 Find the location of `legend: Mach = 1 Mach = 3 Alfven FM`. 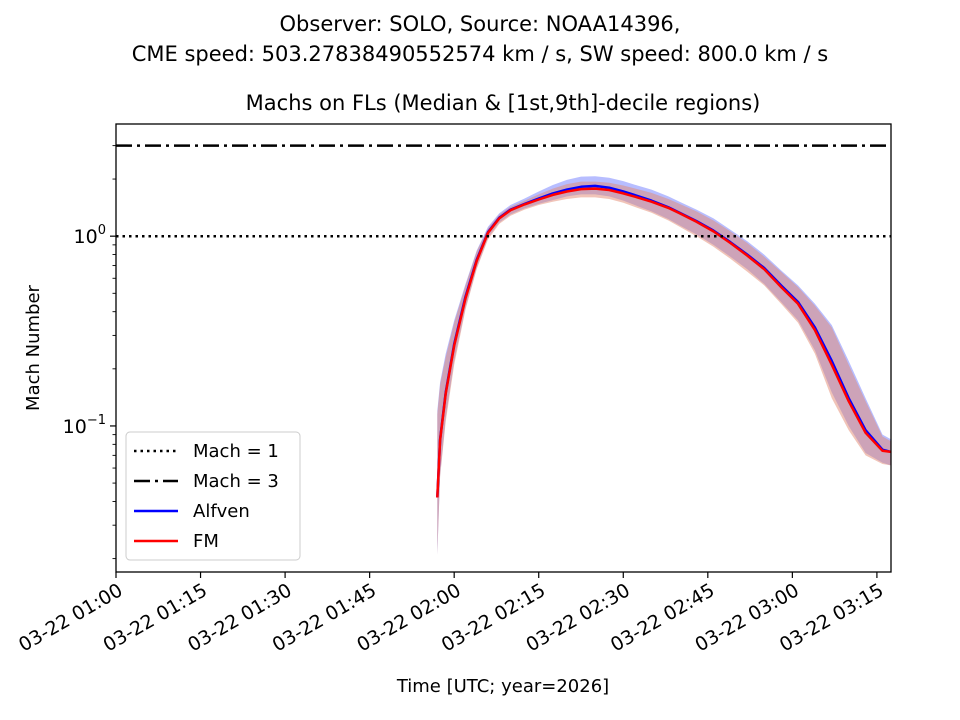

legend: Mach = 1 Mach = 3 Alfven FM is located at coordinates (213, 496).